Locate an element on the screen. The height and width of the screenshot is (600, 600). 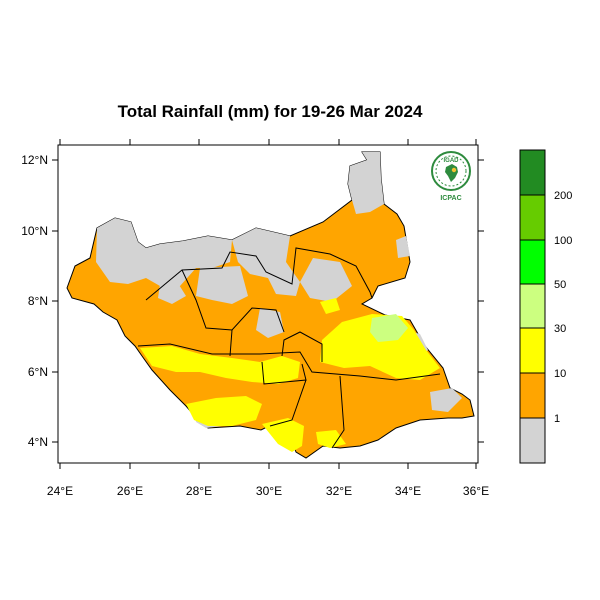
x-tick-label: 24°E is located at coordinates (60, 491).